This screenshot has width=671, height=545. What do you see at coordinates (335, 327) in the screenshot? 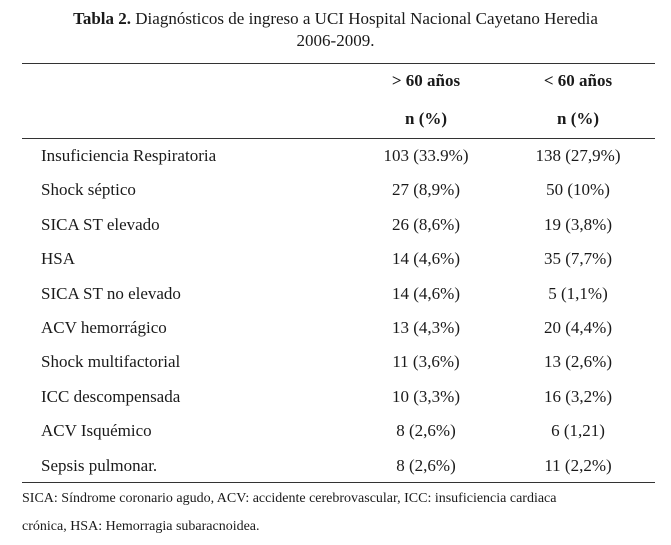
I see `table-row: ACV hemorrágico 13 (4,3%) 20 (4,4%)` at bounding box center [335, 327].